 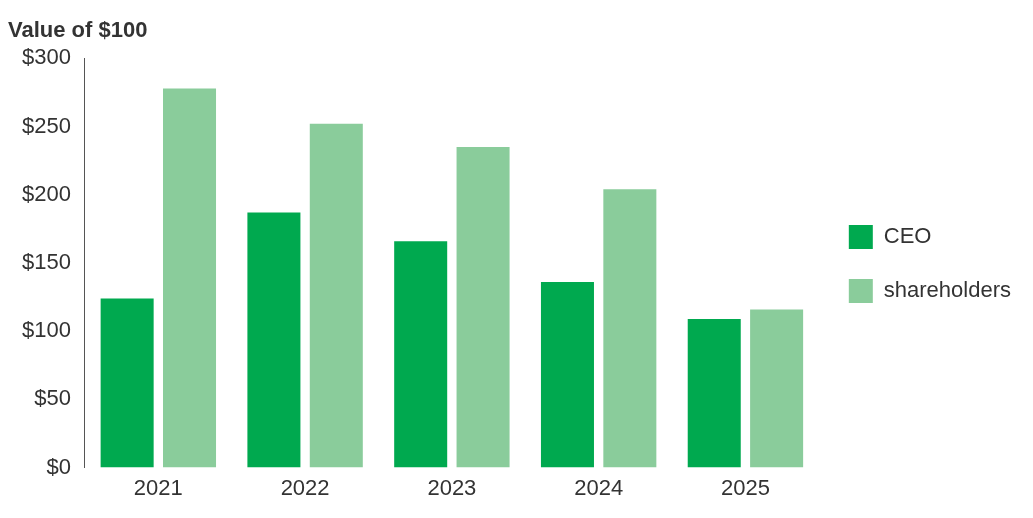 What do you see at coordinates (46, 330) in the screenshot?
I see `y-tick-label: $100` at bounding box center [46, 330].